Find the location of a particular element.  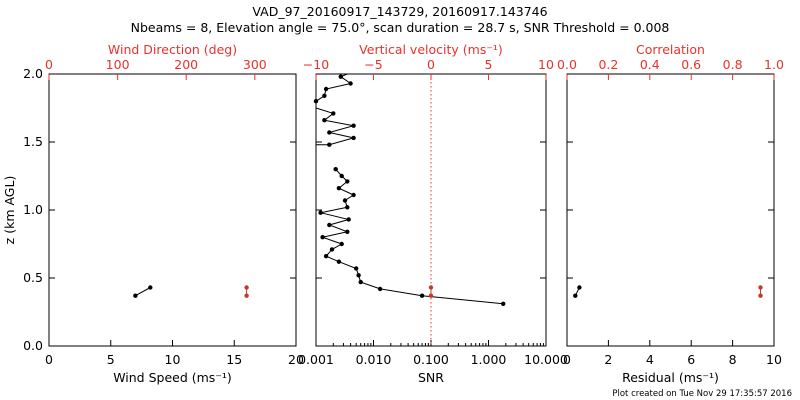

top-tick-label: 100 is located at coordinates (118, 64).